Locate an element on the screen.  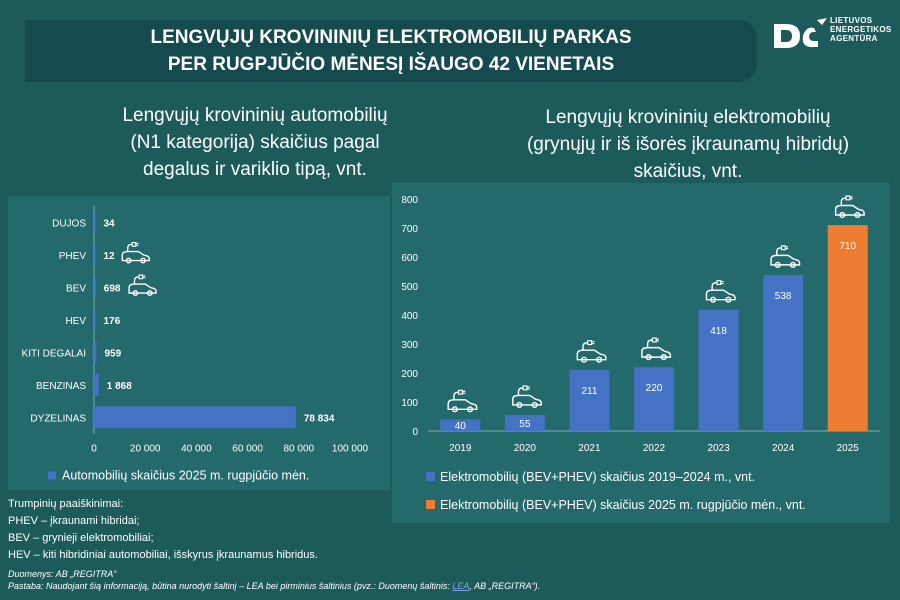
bar-value-label: 211 is located at coordinates (589, 391).